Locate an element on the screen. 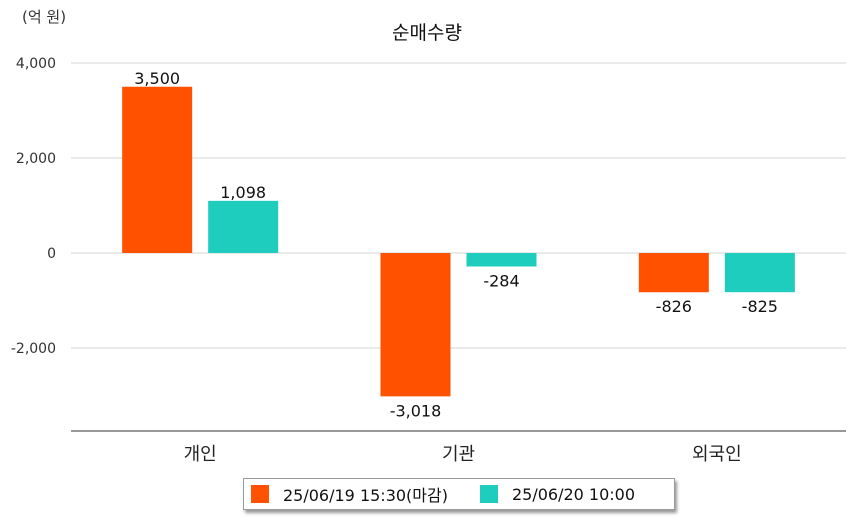 The height and width of the screenshot is (520, 854). y-tick-label: 4,000 is located at coordinates (36, 64).